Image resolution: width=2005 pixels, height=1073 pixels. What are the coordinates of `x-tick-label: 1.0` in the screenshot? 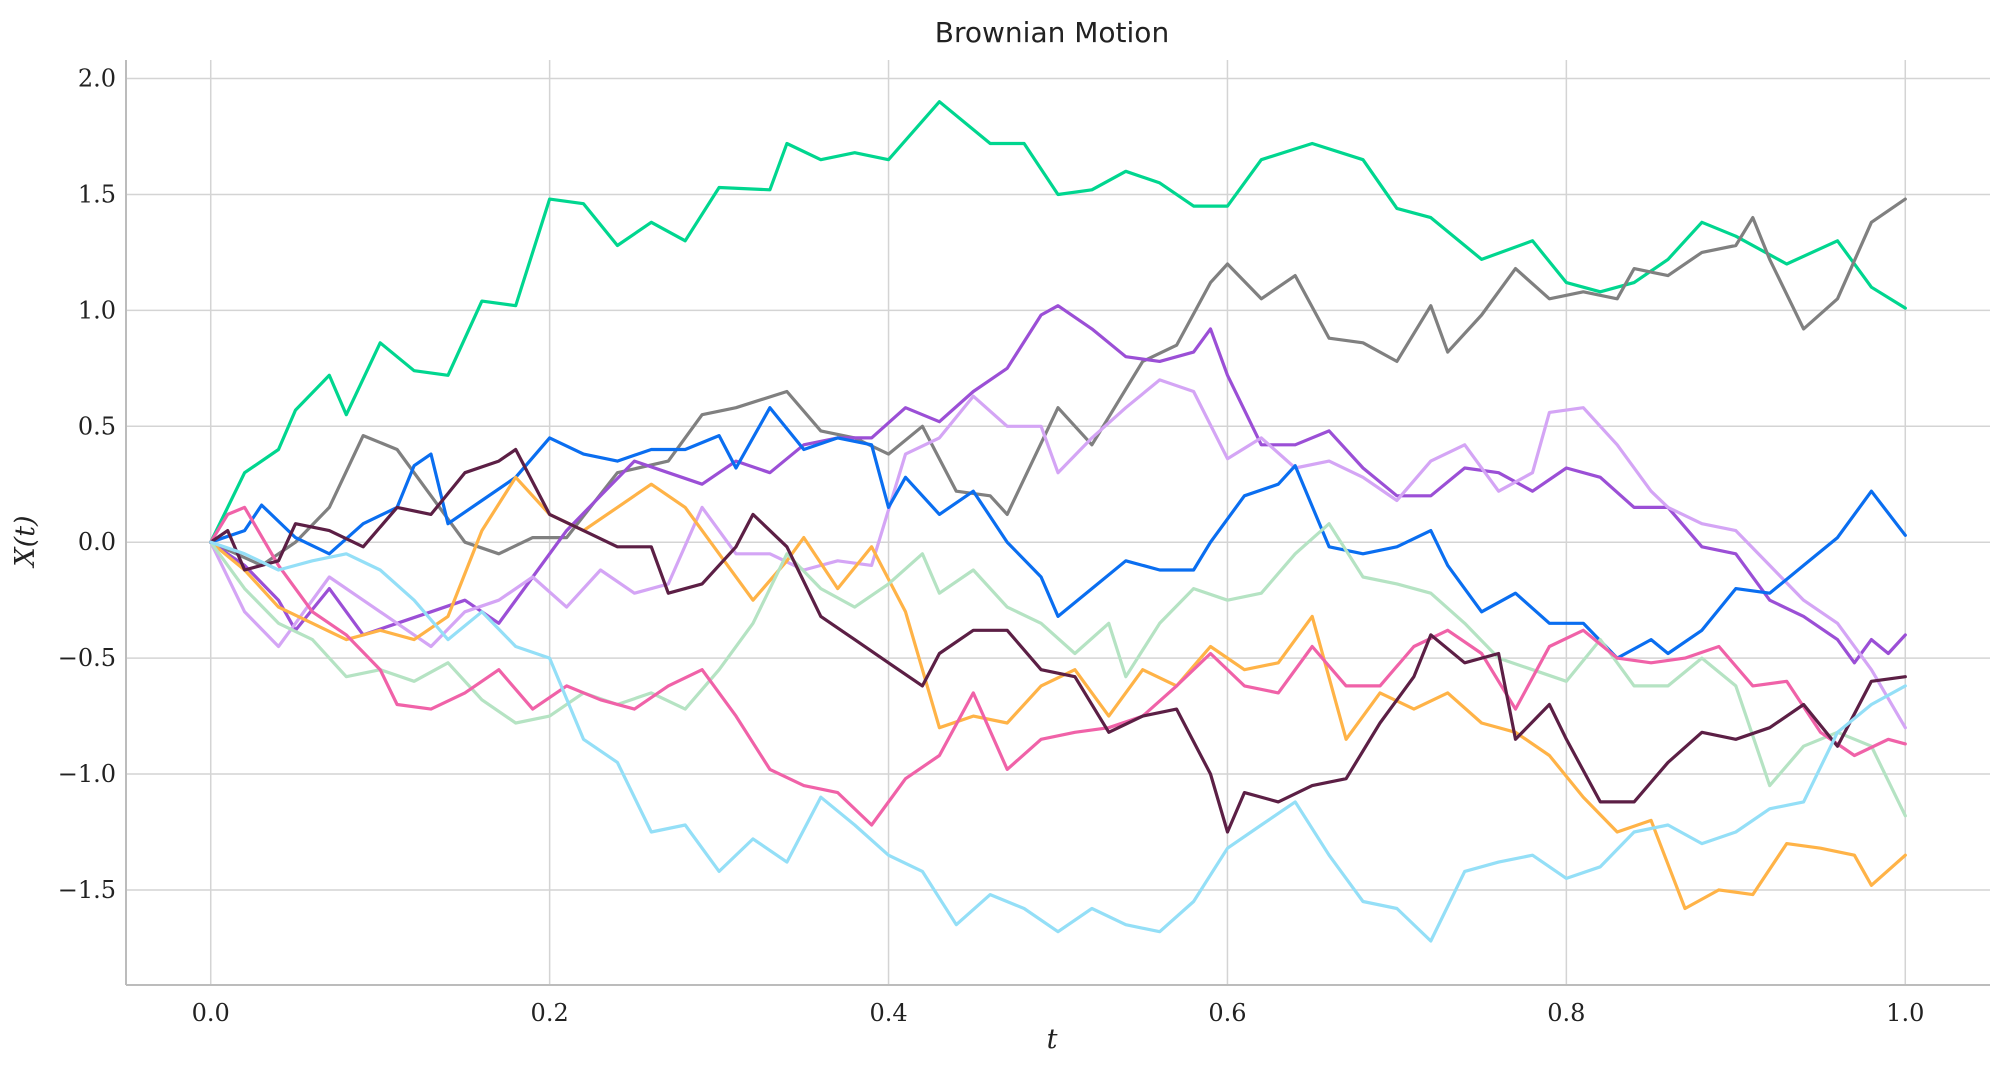 It's located at (1905, 1013).